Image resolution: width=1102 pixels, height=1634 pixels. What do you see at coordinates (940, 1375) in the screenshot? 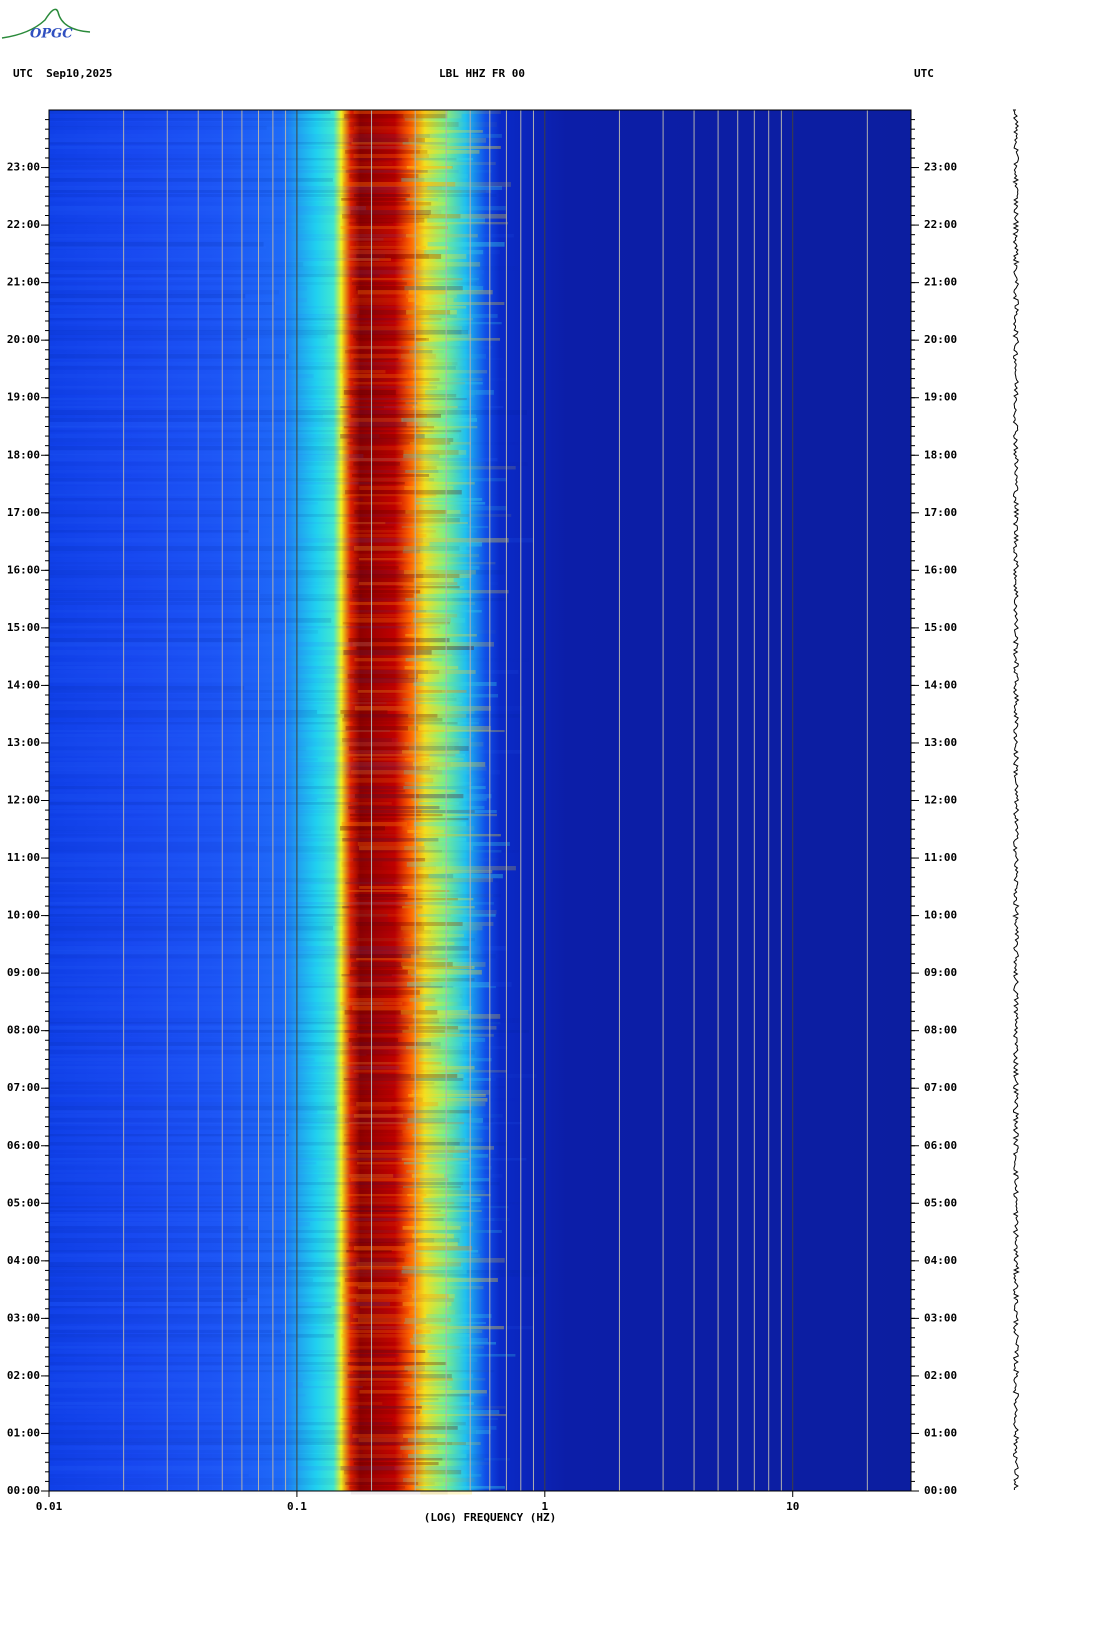
I see `y-tick-label: 02:00` at bounding box center [940, 1375].